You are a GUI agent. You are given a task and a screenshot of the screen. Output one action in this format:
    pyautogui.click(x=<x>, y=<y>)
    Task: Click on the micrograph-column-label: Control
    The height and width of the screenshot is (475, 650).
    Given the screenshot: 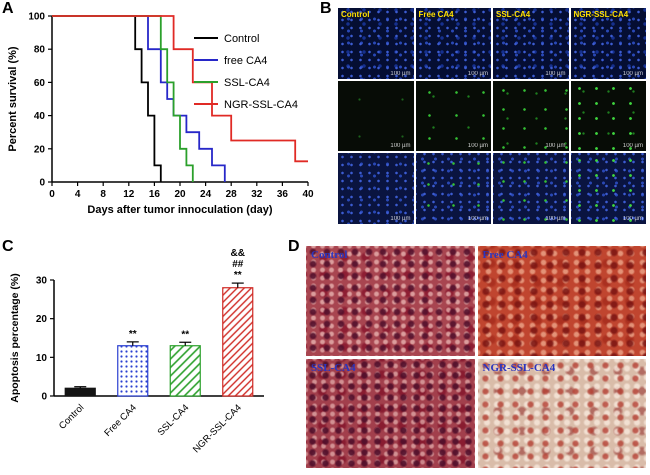 What is the action you would take?
    pyautogui.click(x=355, y=14)
    